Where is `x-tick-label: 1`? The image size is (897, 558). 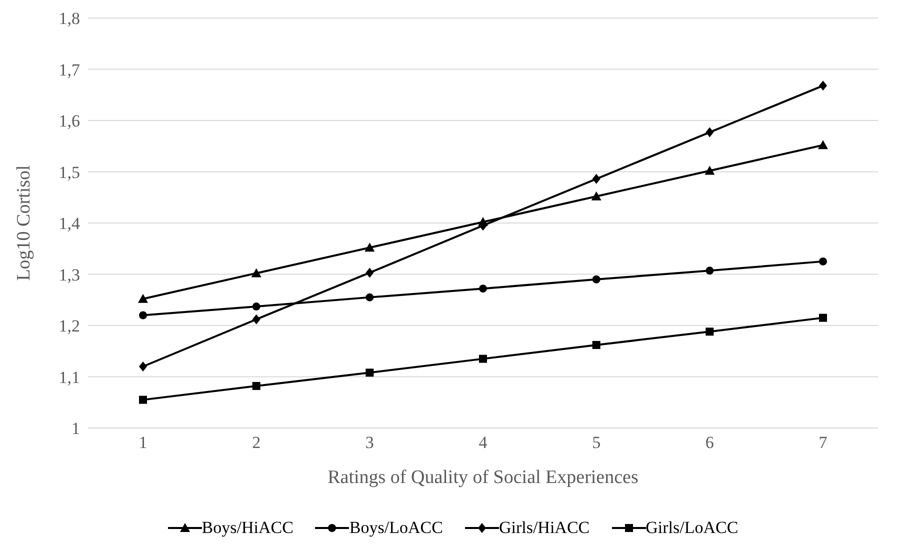 x-tick-label: 1 is located at coordinates (143, 442).